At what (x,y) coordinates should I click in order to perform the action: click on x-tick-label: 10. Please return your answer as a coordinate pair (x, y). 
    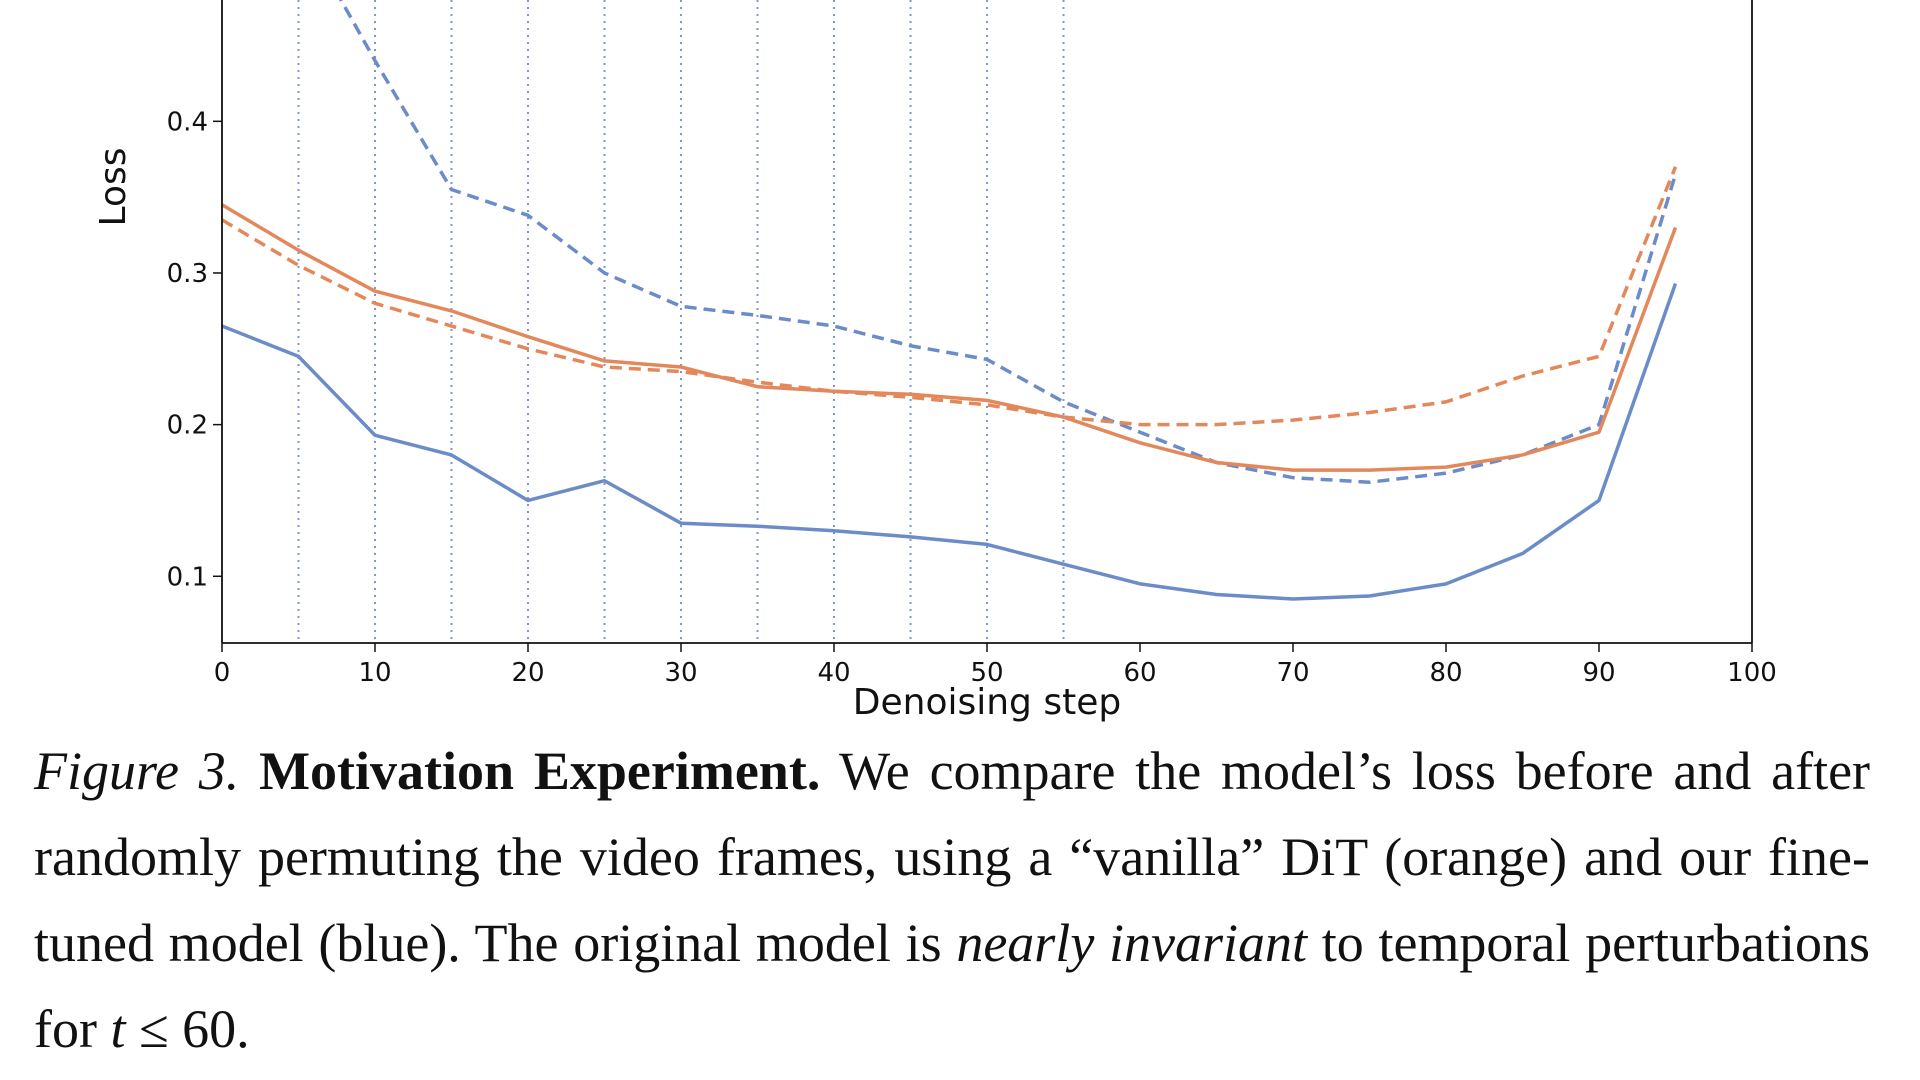
    Looking at the image, I should click on (374, 673).